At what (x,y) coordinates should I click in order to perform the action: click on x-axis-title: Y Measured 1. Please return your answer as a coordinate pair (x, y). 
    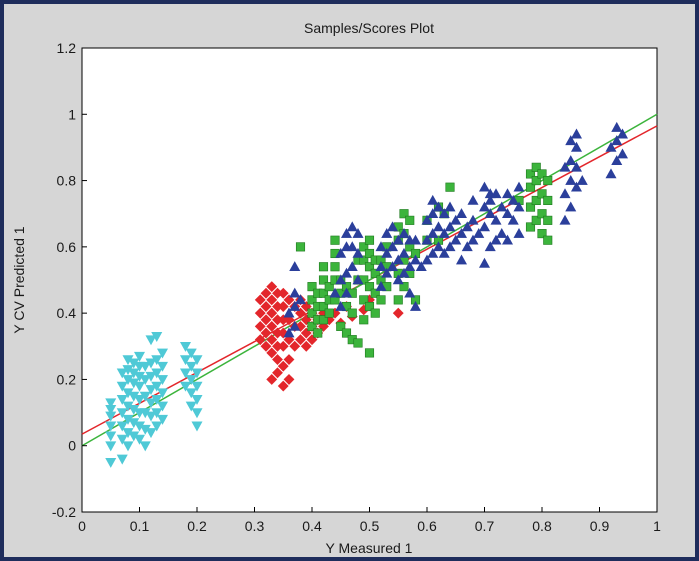
    Looking at the image, I should click on (369, 548).